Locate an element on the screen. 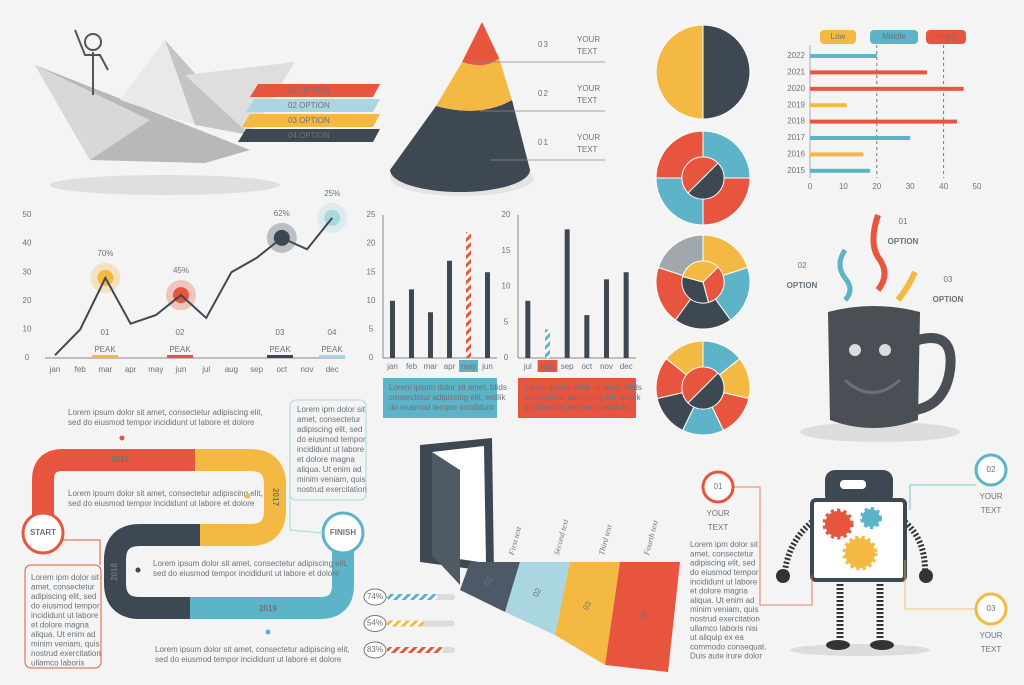 This screenshot has width=1024, height=685. x-tick-label: feb is located at coordinates (81, 369).